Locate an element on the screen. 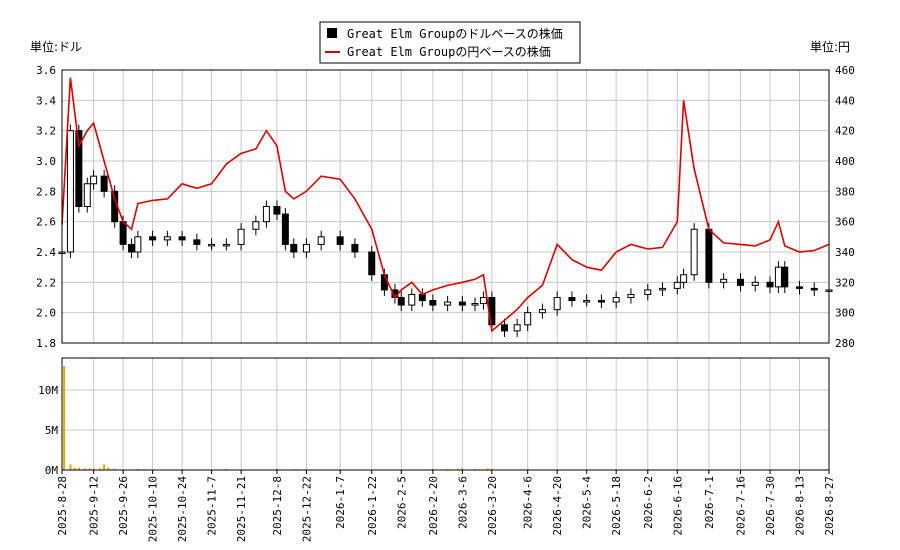 Image resolution: width=900 pixels, height=550 pixels. x-tick-label: 2026-2-20 is located at coordinates (433, 506).